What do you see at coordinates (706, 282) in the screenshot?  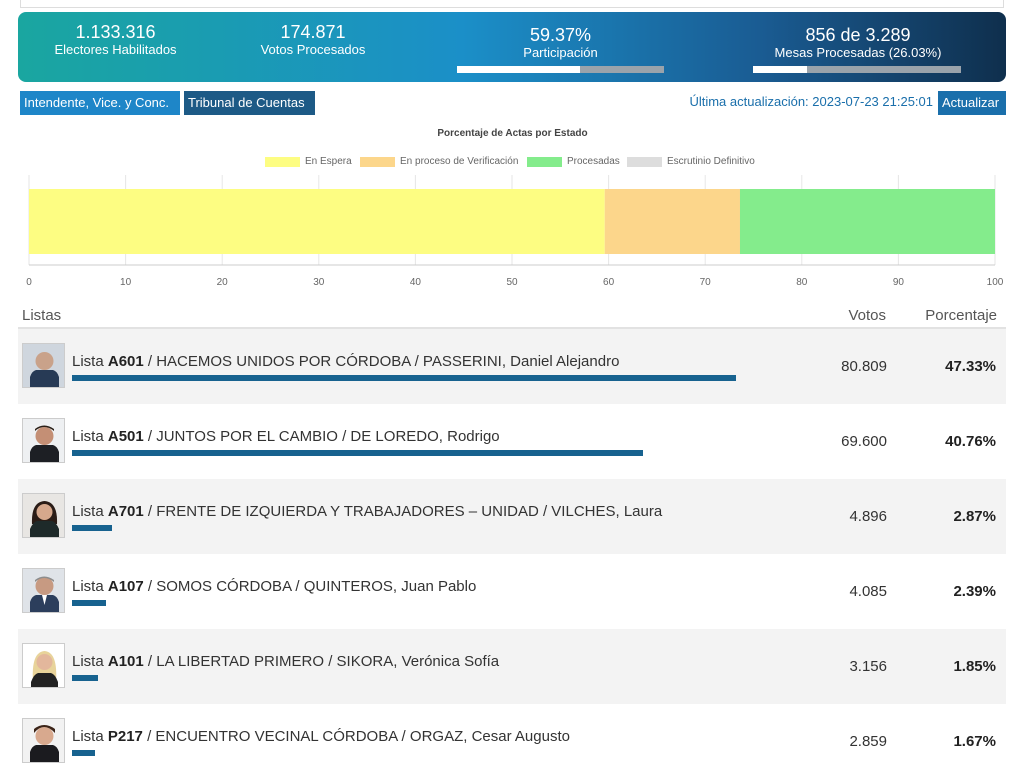 I see `x-tick-label: 70` at bounding box center [706, 282].